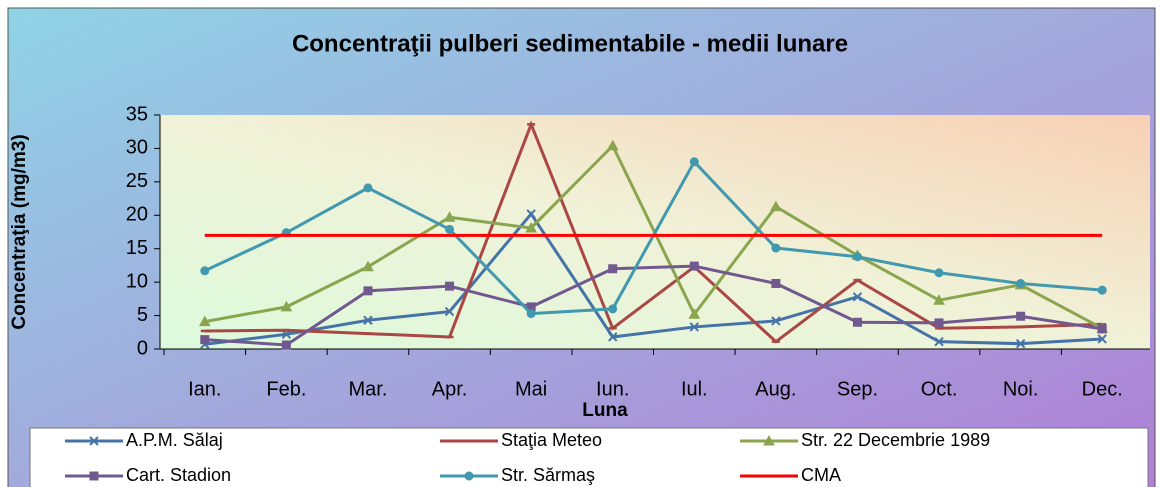  What do you see at coordinates (19, 231) in the screenshot?
I see `y-axis-title: Concentraţia (mg/m3)` at bounding box center [19, 231].